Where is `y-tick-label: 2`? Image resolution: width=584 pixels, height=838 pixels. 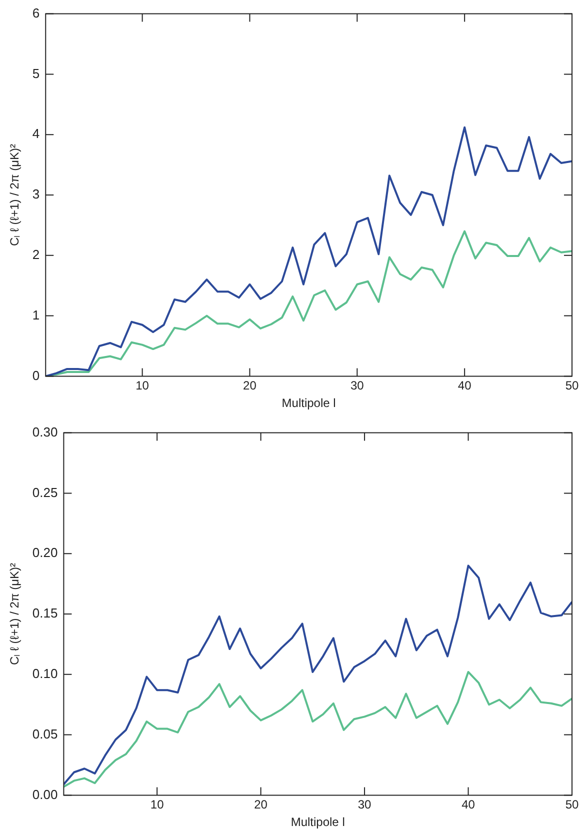
y-tick-label: 2 is located at coordinates (36, 254).